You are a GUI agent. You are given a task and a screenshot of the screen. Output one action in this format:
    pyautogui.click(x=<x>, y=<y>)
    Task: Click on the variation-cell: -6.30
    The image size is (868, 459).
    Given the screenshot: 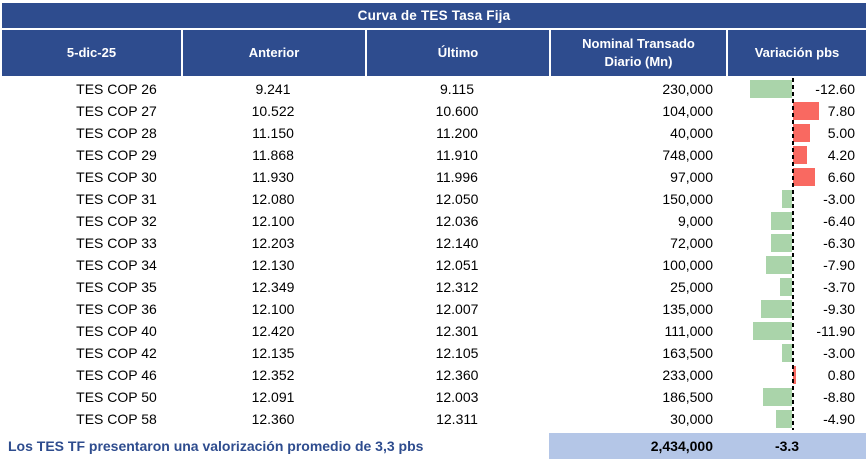 What is the action you would take?
    pyautogui.click(x=796, y=243)
    